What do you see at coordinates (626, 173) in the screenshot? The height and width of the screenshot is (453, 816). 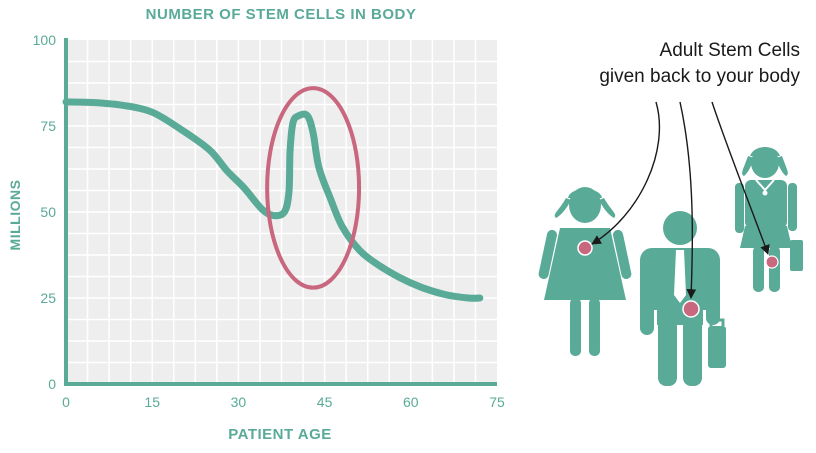 I see `arrow-to-girl` at bounding box center [626, 173].